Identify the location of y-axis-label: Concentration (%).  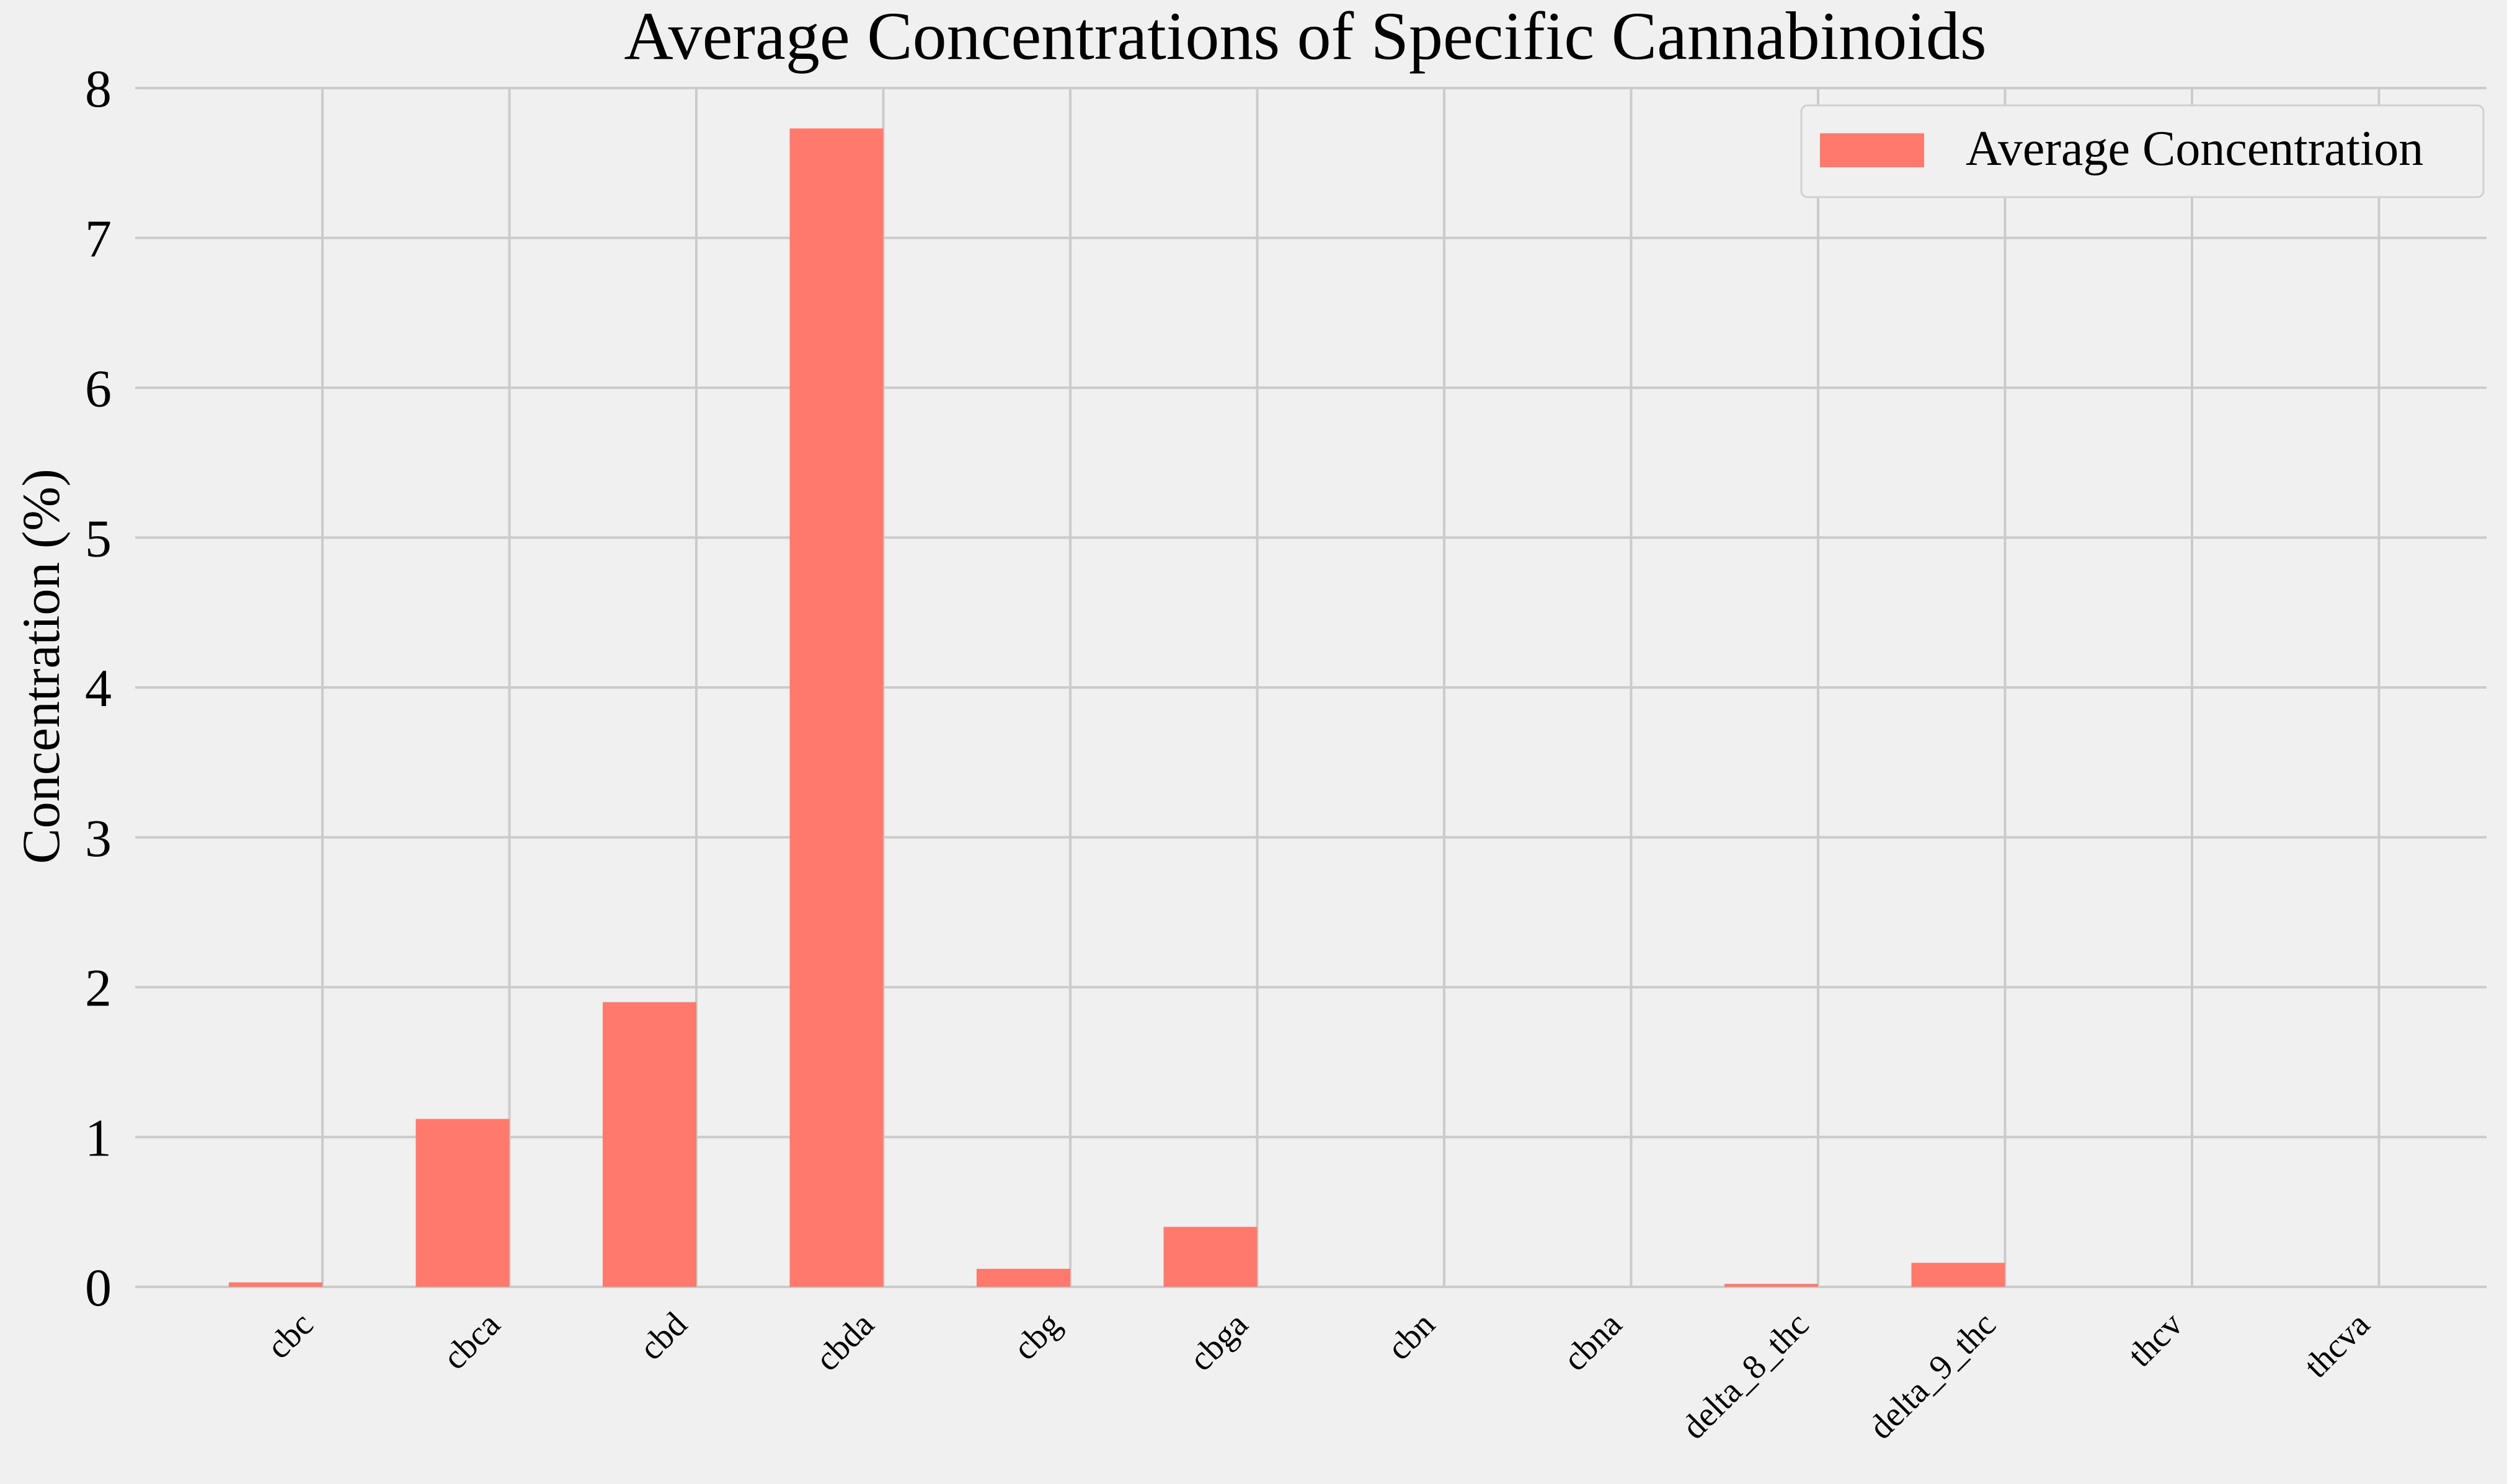
(41, 666).